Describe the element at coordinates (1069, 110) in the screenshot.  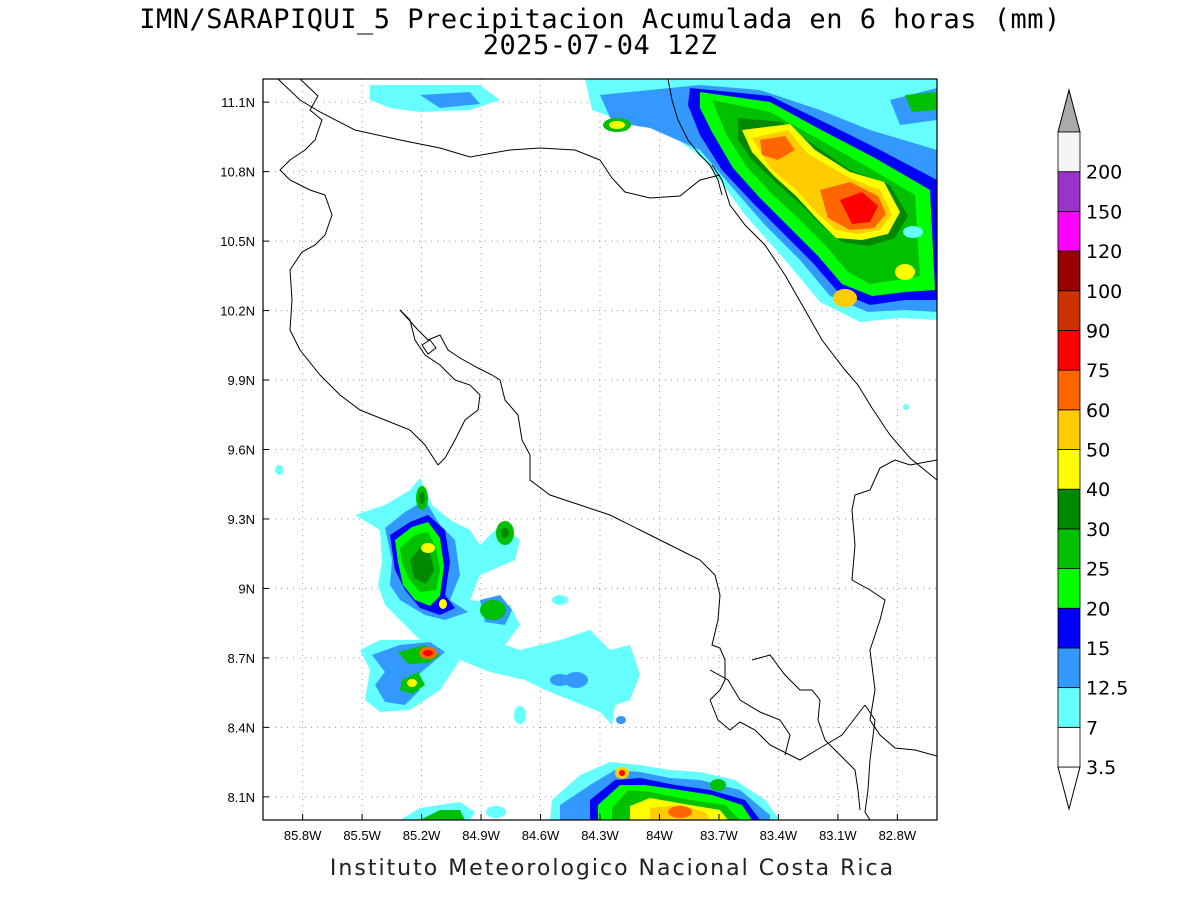
I see `colorbar-over-triangle` at that location.